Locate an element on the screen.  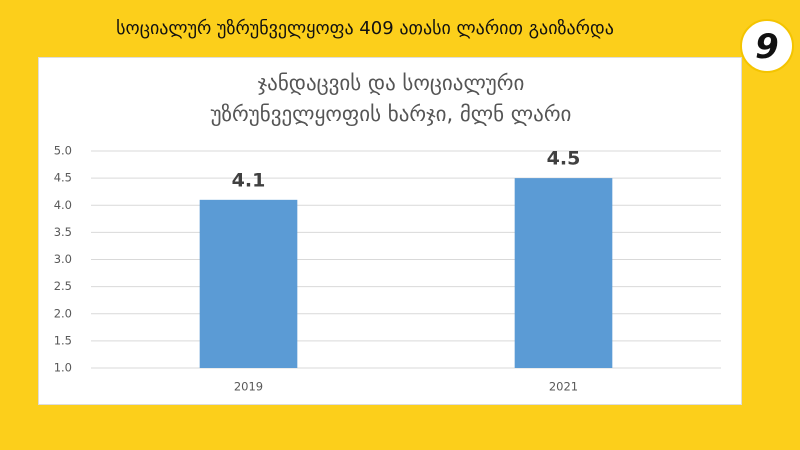
y-tick-label: 3.0 is located at coordinates (63, 259).